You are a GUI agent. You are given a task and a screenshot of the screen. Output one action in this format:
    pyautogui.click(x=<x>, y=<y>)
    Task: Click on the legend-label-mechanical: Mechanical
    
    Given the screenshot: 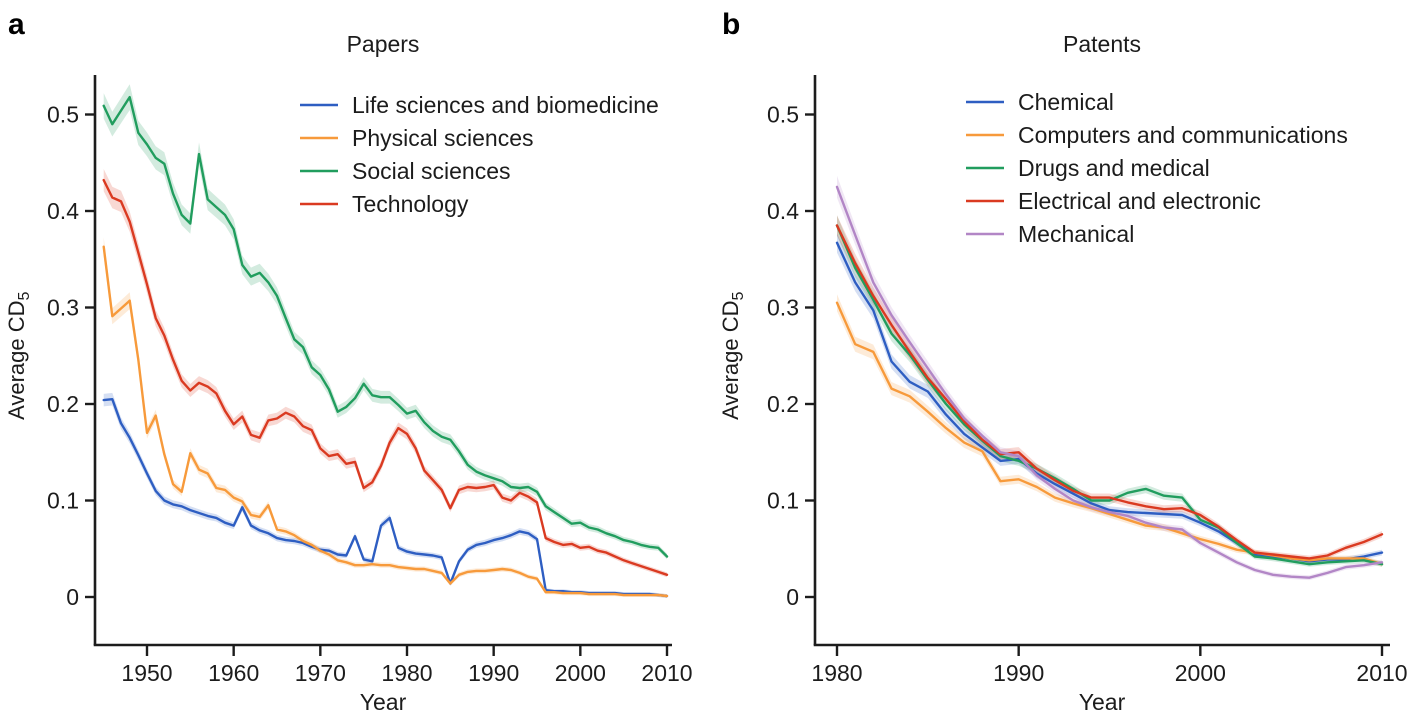 What is the action you would take?
    pyautogui.click(x=1076, y=234)
    